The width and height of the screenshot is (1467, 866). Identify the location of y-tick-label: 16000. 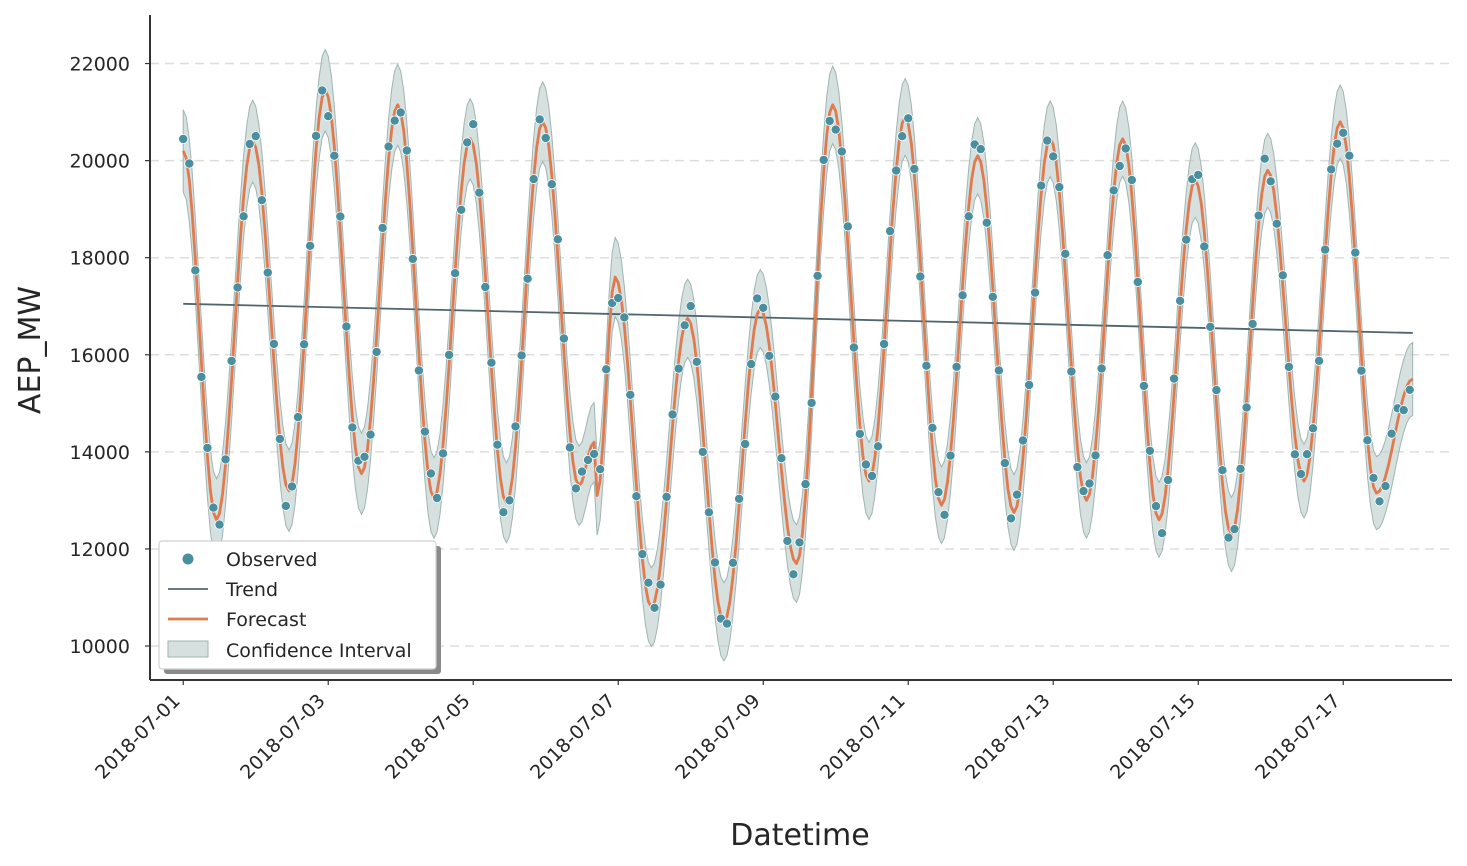
(100, 356).